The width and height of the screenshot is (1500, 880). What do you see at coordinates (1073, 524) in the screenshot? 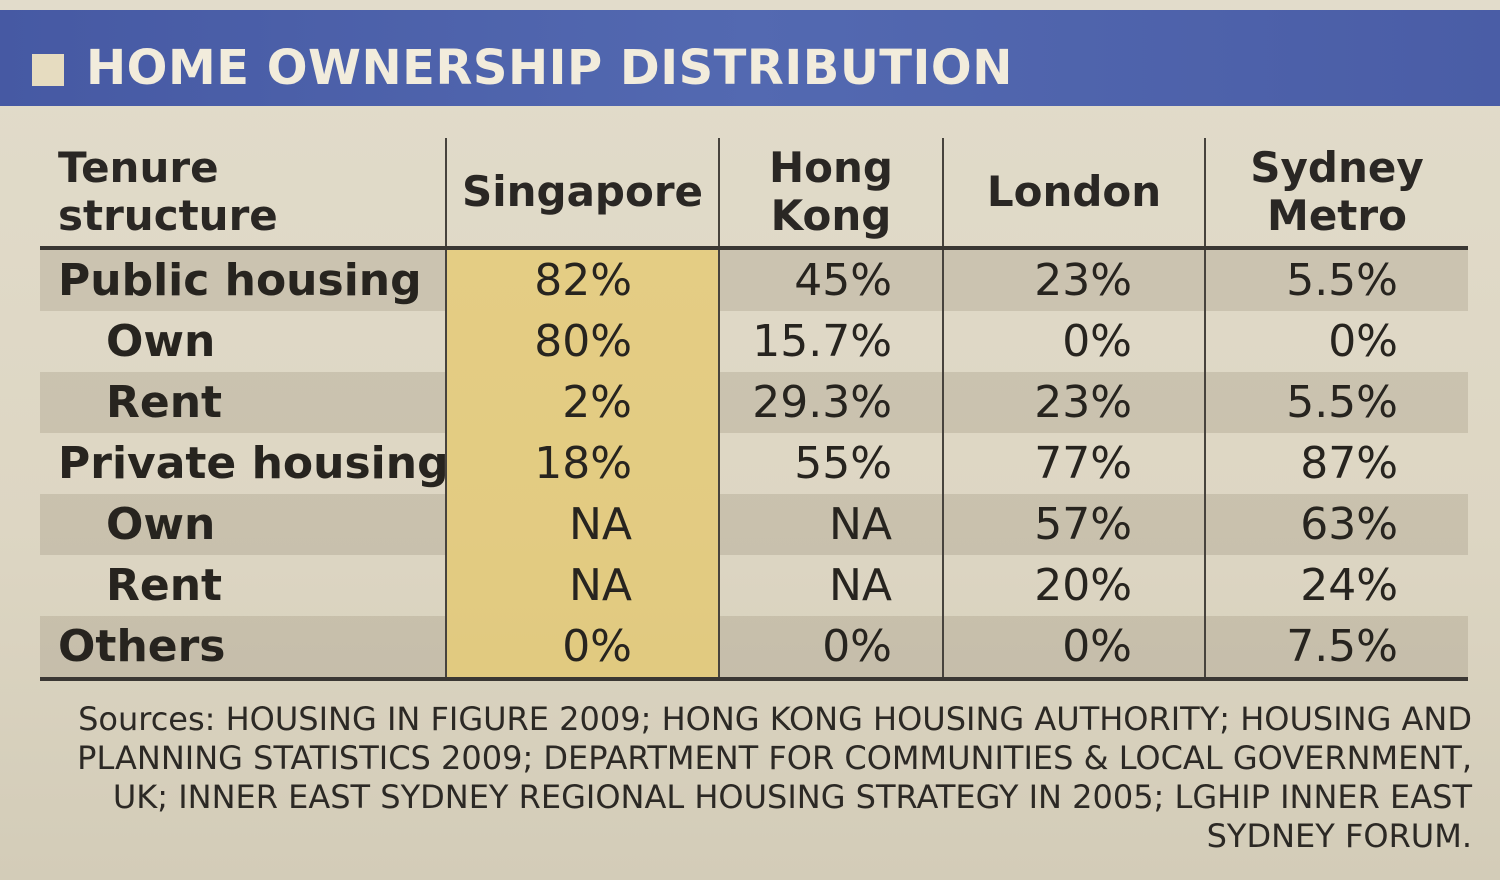
I see `table-cell: 57%` at bounding box center [1073, 524].